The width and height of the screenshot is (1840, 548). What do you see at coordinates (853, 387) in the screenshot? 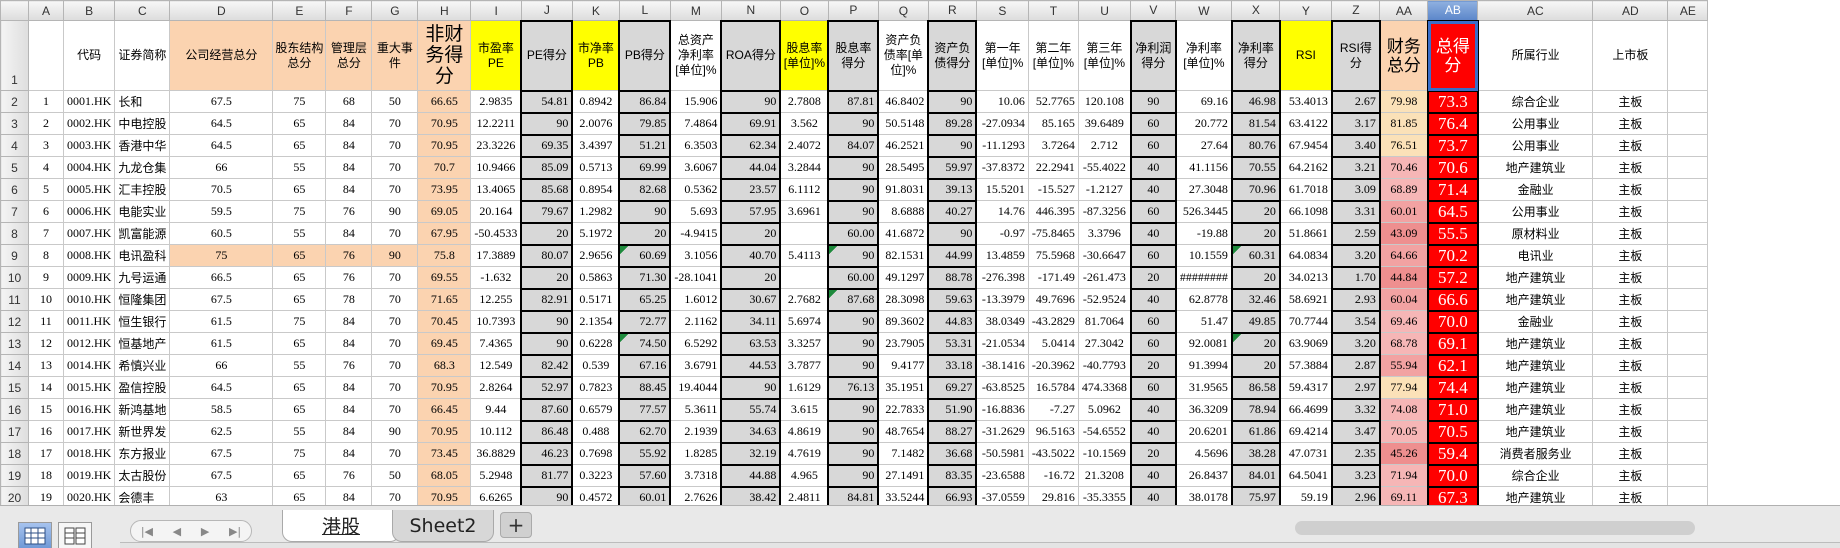
I see `table-cell: 76.13` at bounding box center [853, 387].